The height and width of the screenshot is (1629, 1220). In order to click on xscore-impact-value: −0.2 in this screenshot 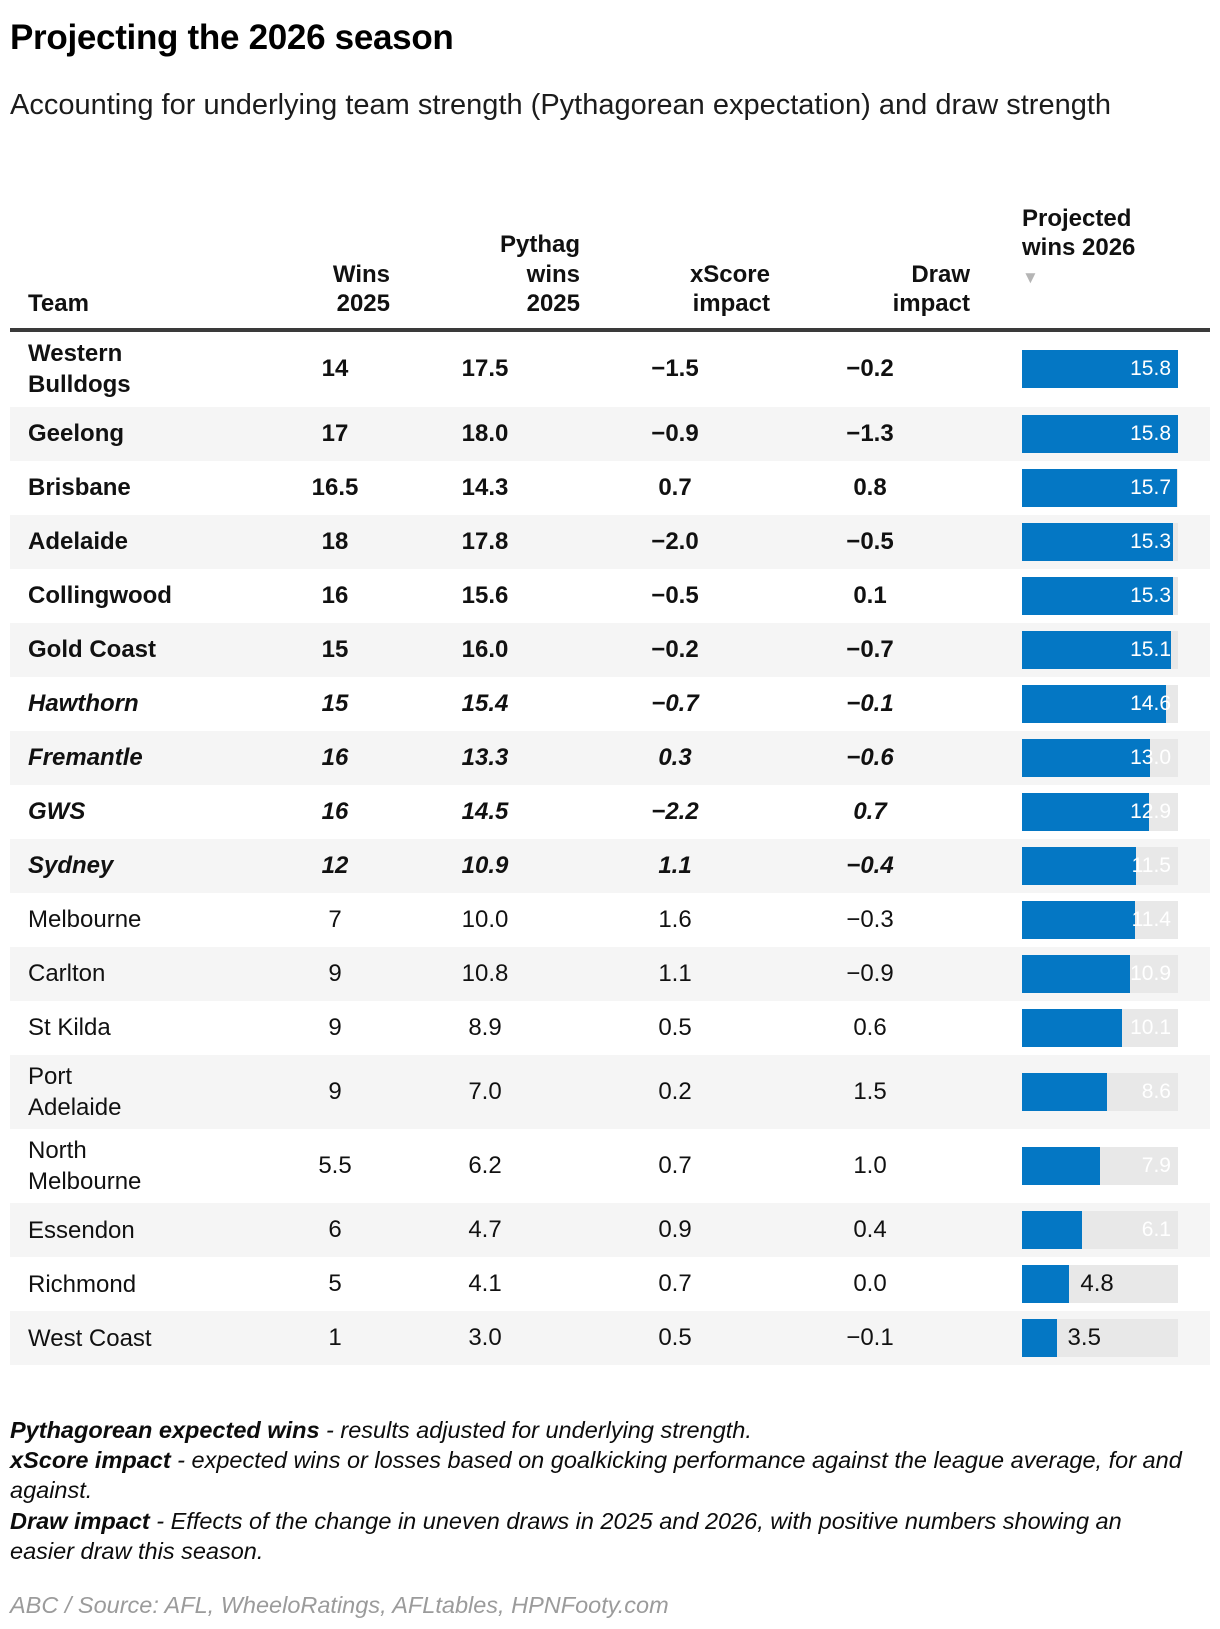, I will do `click(675, 649)`.